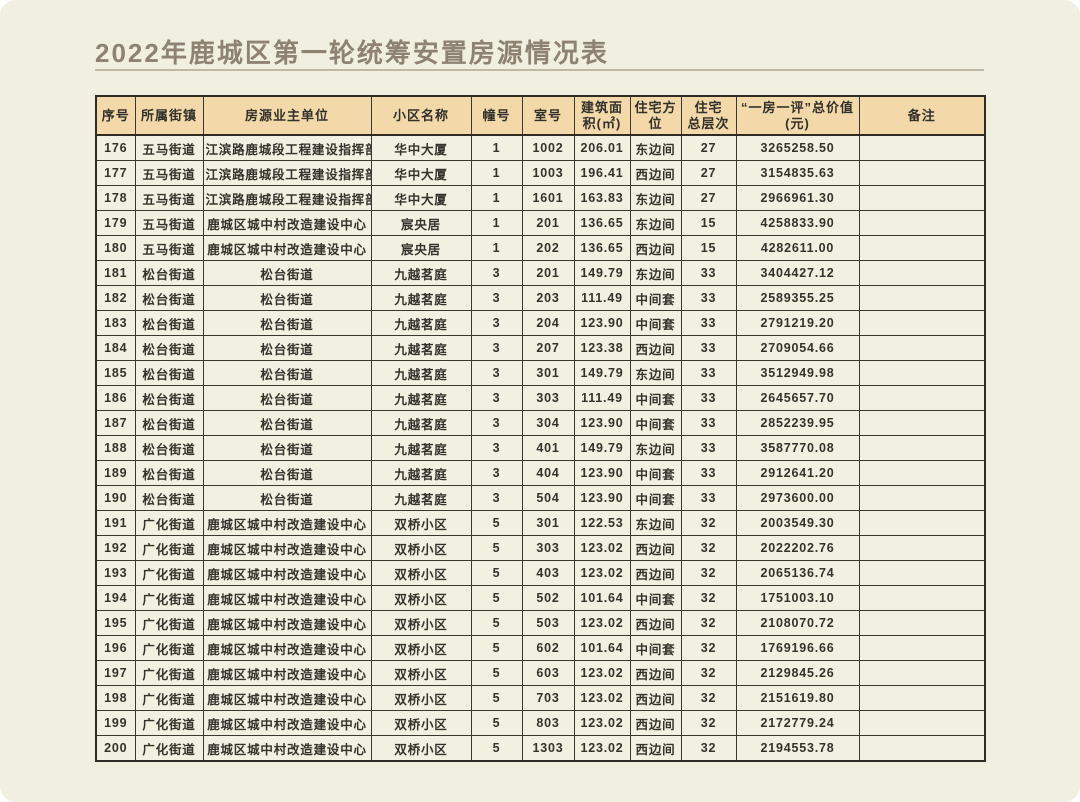 This screenshot has width=1080, height=802. I want to click on table-cell: 27, so click(708, 173).